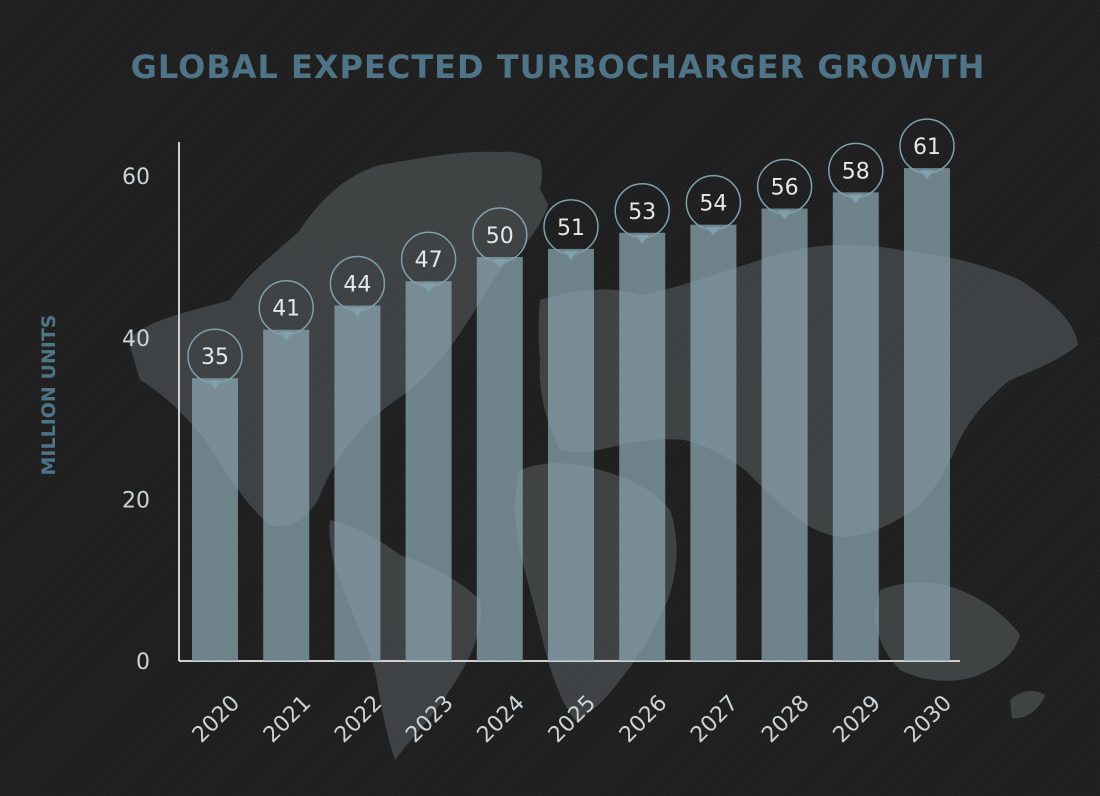 The image size is (1100, 796). What do you see at coordinates (286, 495) in the screenshot?
I see `bar-2021` at bounding box center [286, 495].